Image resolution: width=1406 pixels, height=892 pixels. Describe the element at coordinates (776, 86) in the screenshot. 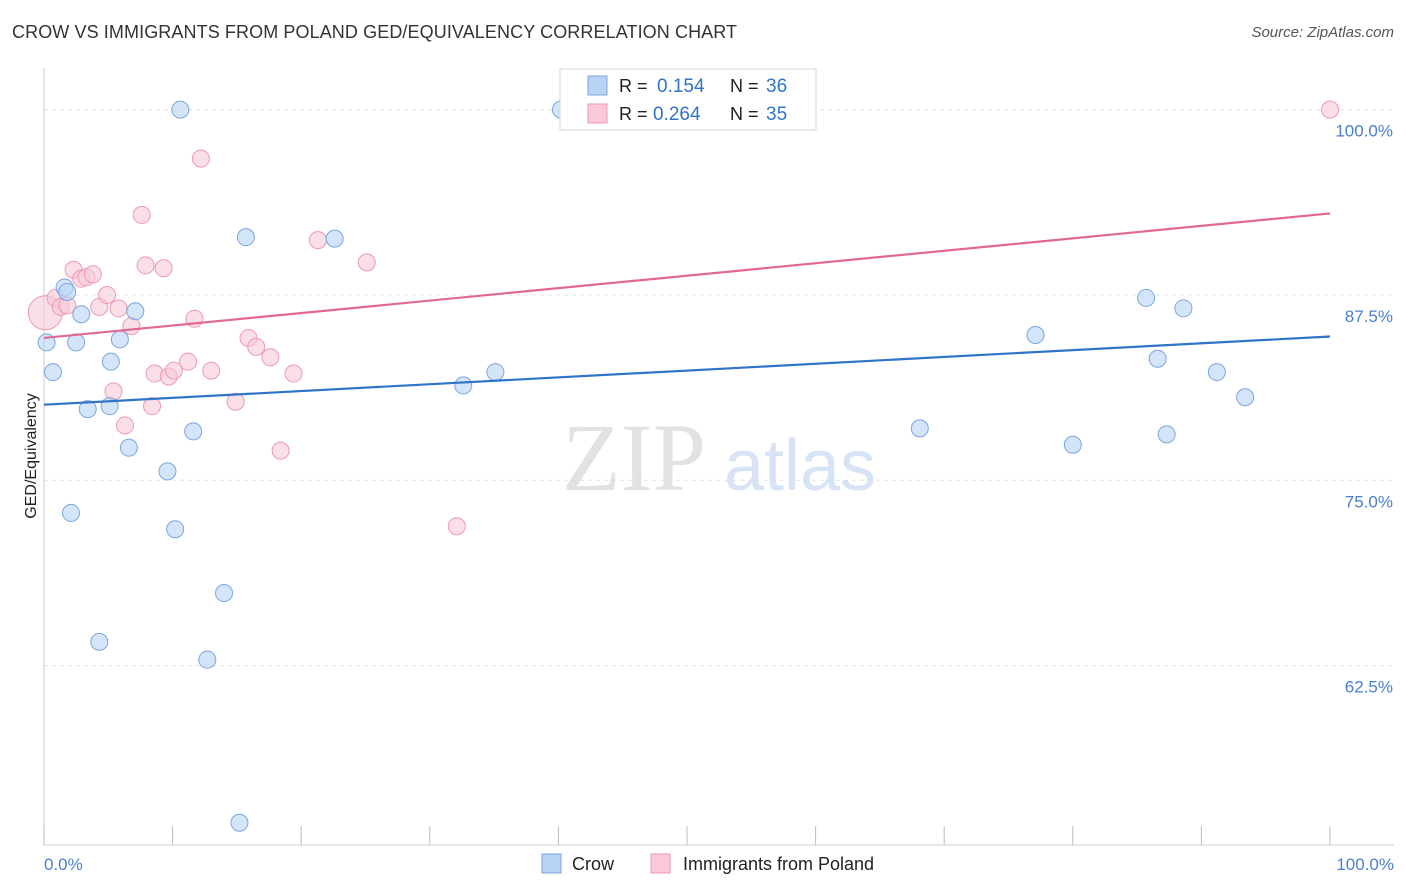

I see `stats-n-value-crow: 36` at that location.